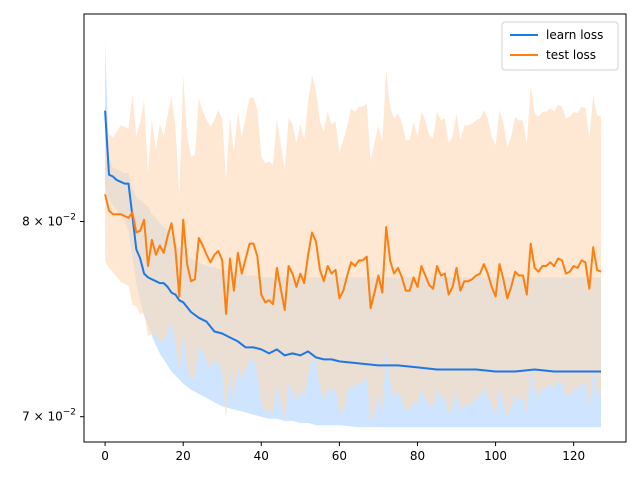 This screenshot has width=640, height=480. What do you see at coordinates (573, 456) in the screenshot?
I see `x-tick-label: 120` at bounding box center [573, 456].